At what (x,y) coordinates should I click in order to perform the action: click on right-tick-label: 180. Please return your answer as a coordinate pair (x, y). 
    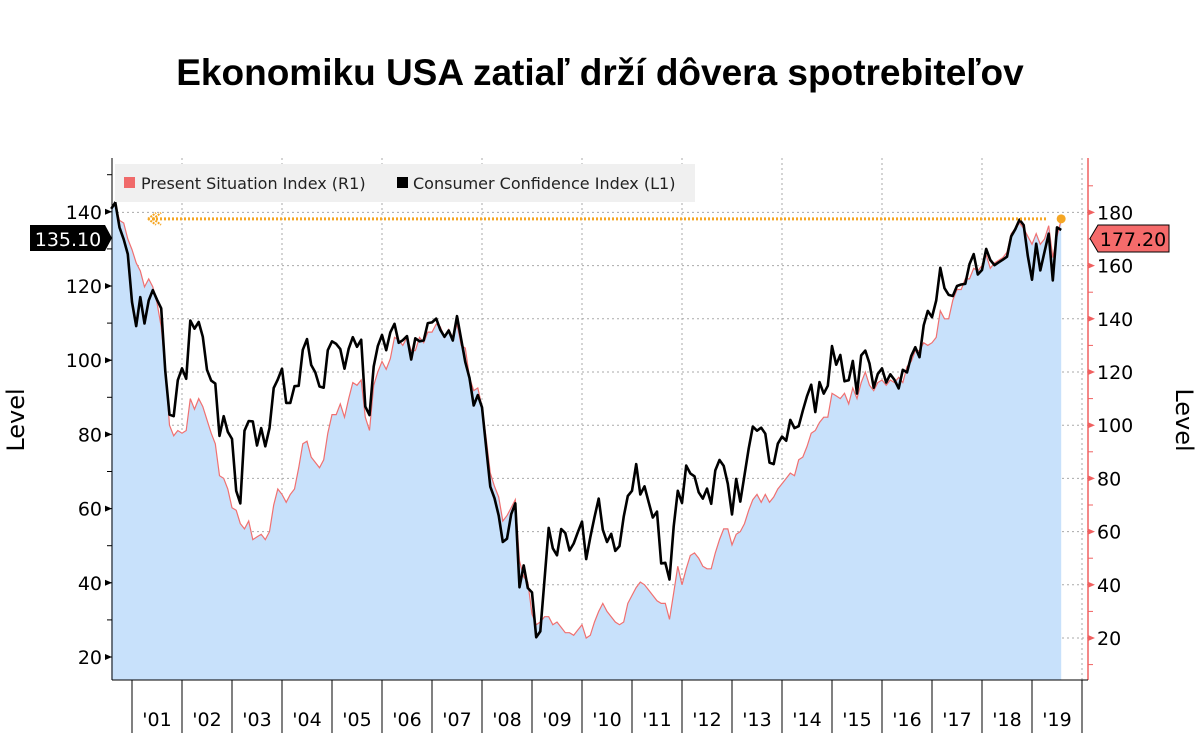
    Looking at the image, I should click on (1115, 213).